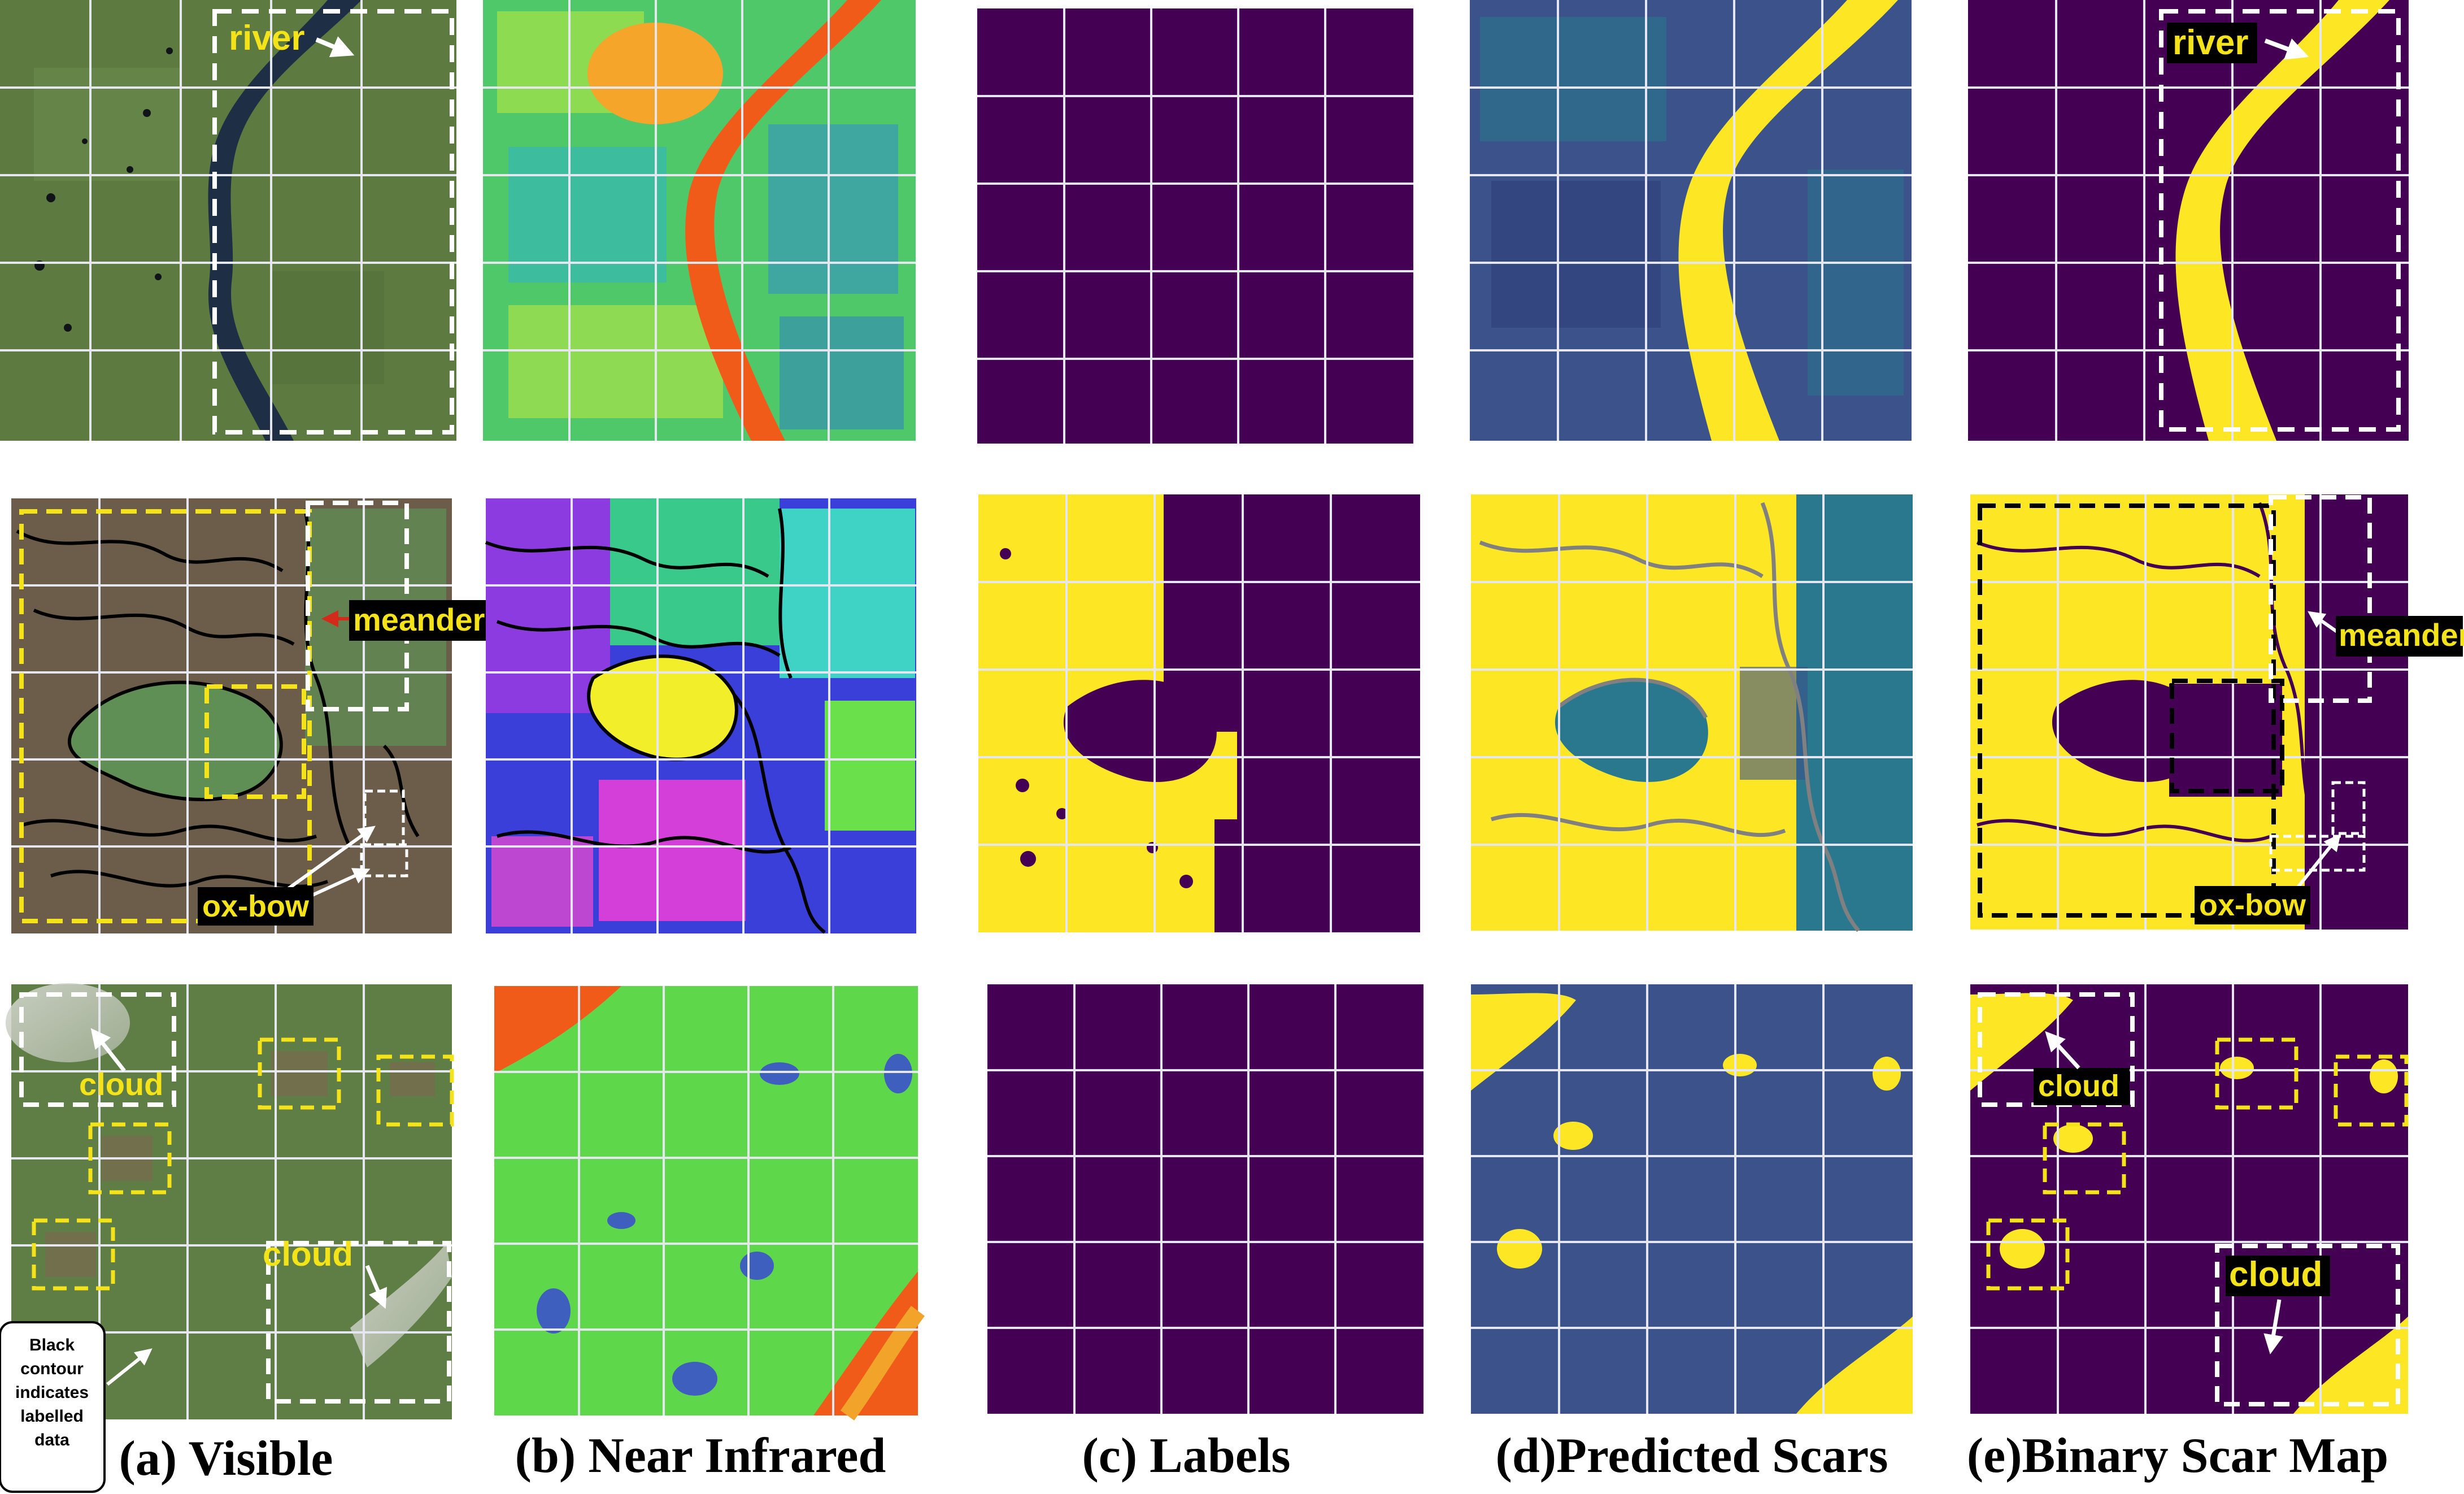  I want to click on panel-nir-row1, so click(699, 220).